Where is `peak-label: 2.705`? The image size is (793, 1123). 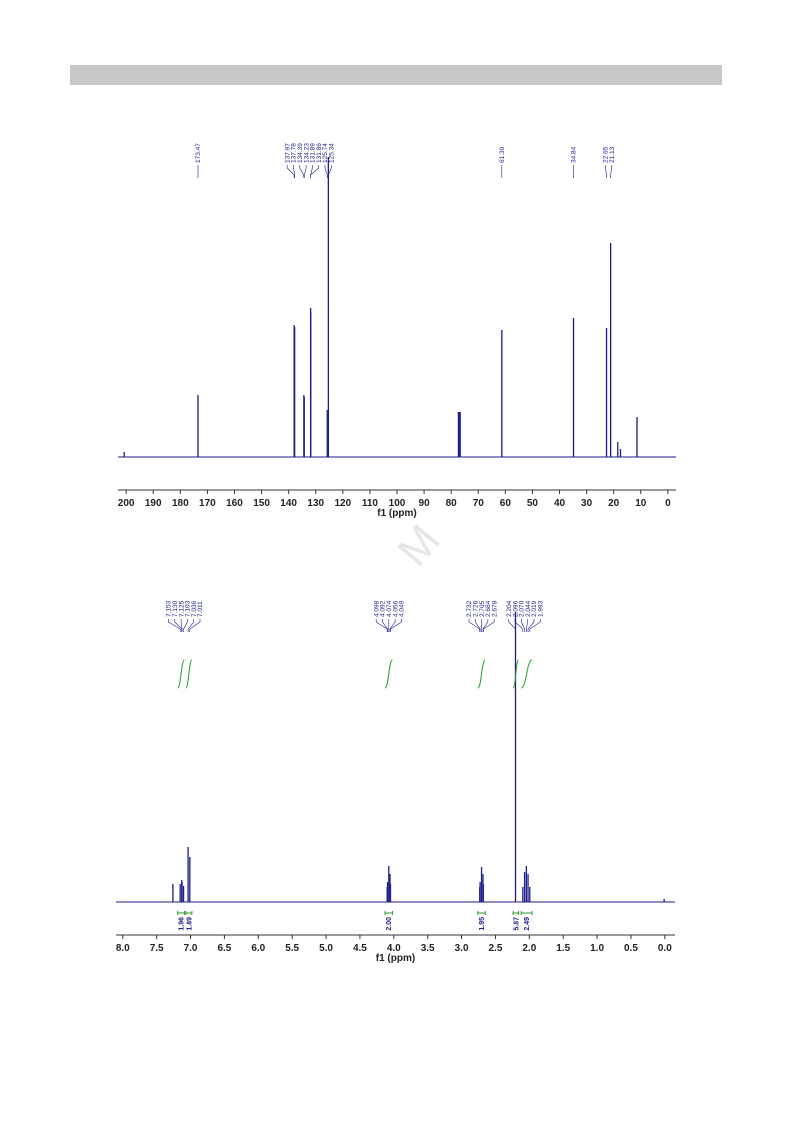 peak-label: 2.705 is located at coordinates (482, 608).